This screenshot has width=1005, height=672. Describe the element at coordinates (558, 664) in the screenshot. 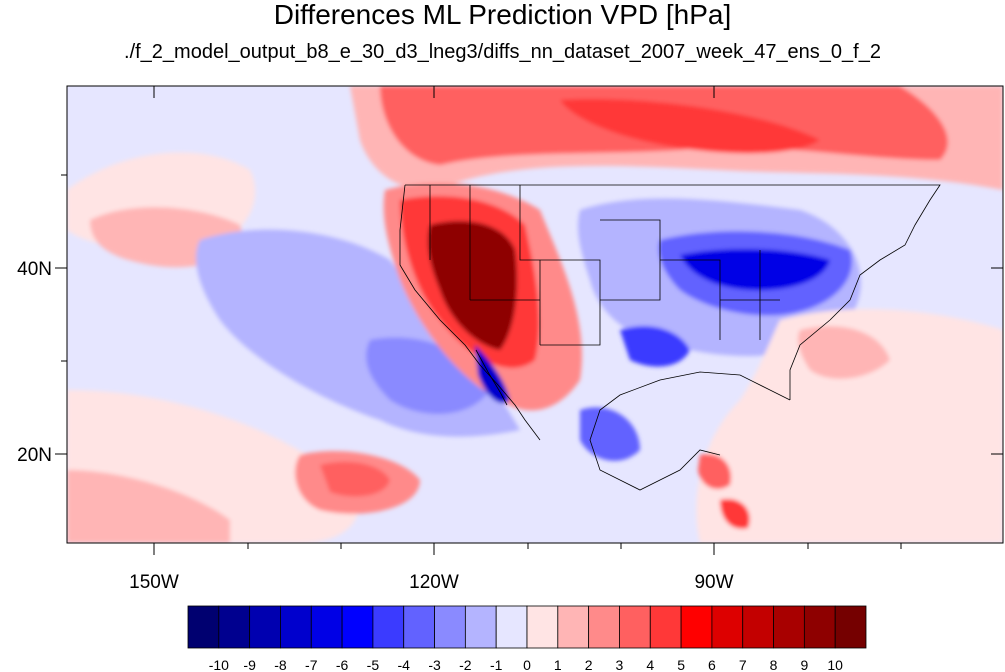

I see `colorbar-label: 1` at that location.